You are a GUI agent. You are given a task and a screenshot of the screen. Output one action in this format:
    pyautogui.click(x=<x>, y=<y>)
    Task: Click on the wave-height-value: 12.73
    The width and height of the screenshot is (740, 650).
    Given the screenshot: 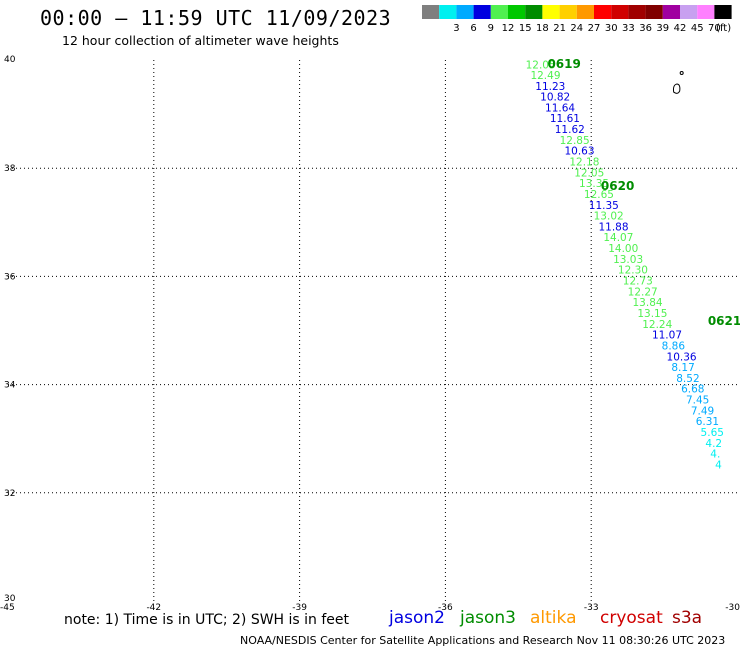 What is the action you would take?
    pyautogui.click(x=638, y=282)
    